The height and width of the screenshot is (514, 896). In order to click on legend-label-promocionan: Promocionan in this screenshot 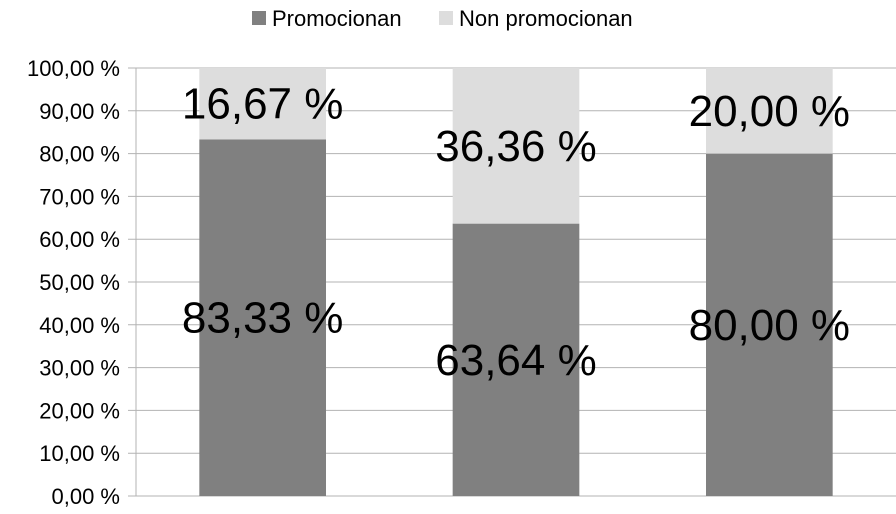, I will do `click(337, 18)`.